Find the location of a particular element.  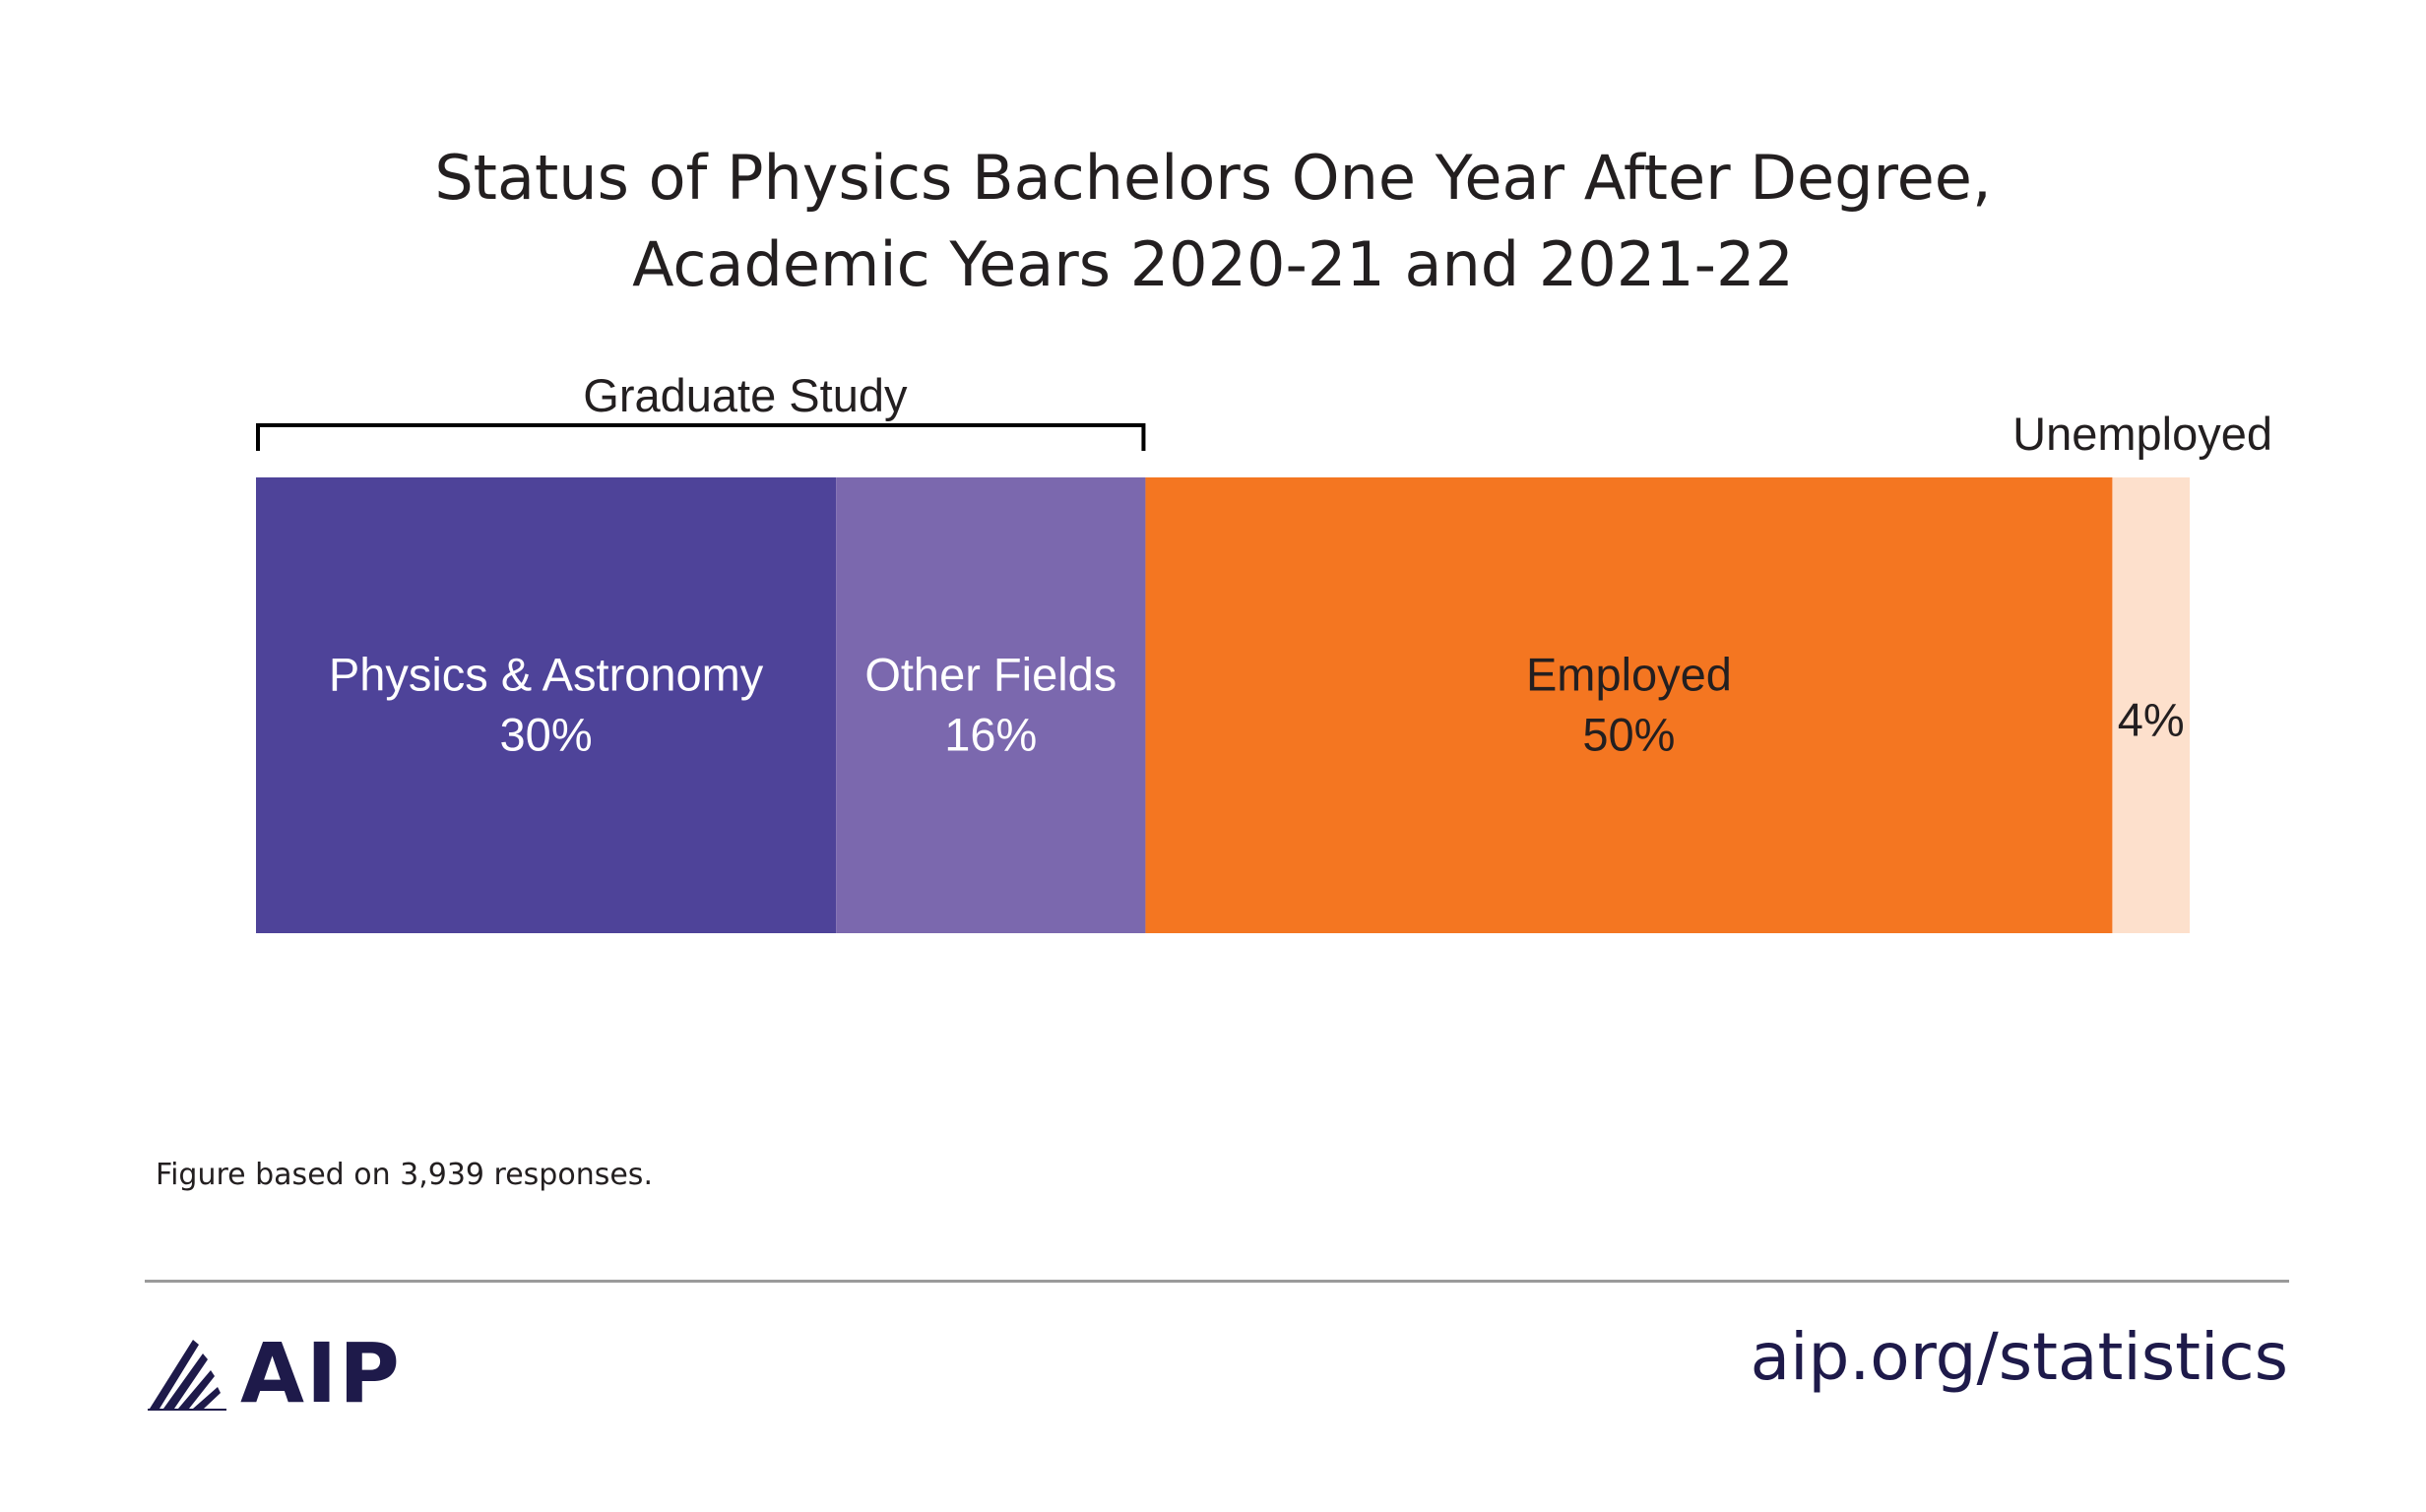

group-label: Graduate Study is located at coordinates (745, 395).